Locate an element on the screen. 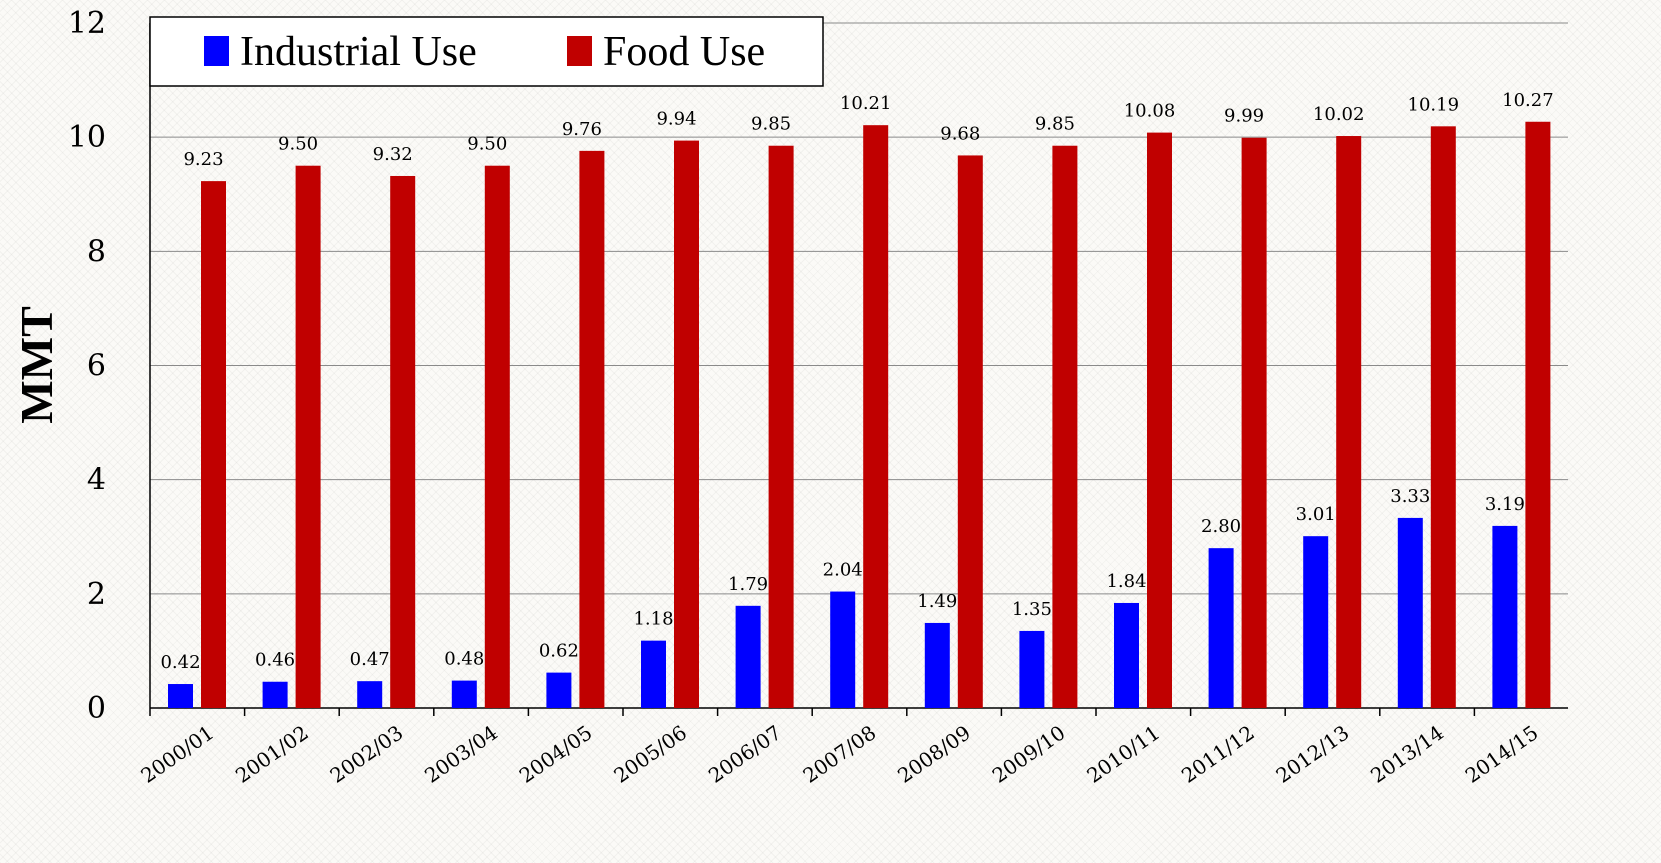  data-label-industrial-use: 1.35 is located at coordinates (1032, 609).